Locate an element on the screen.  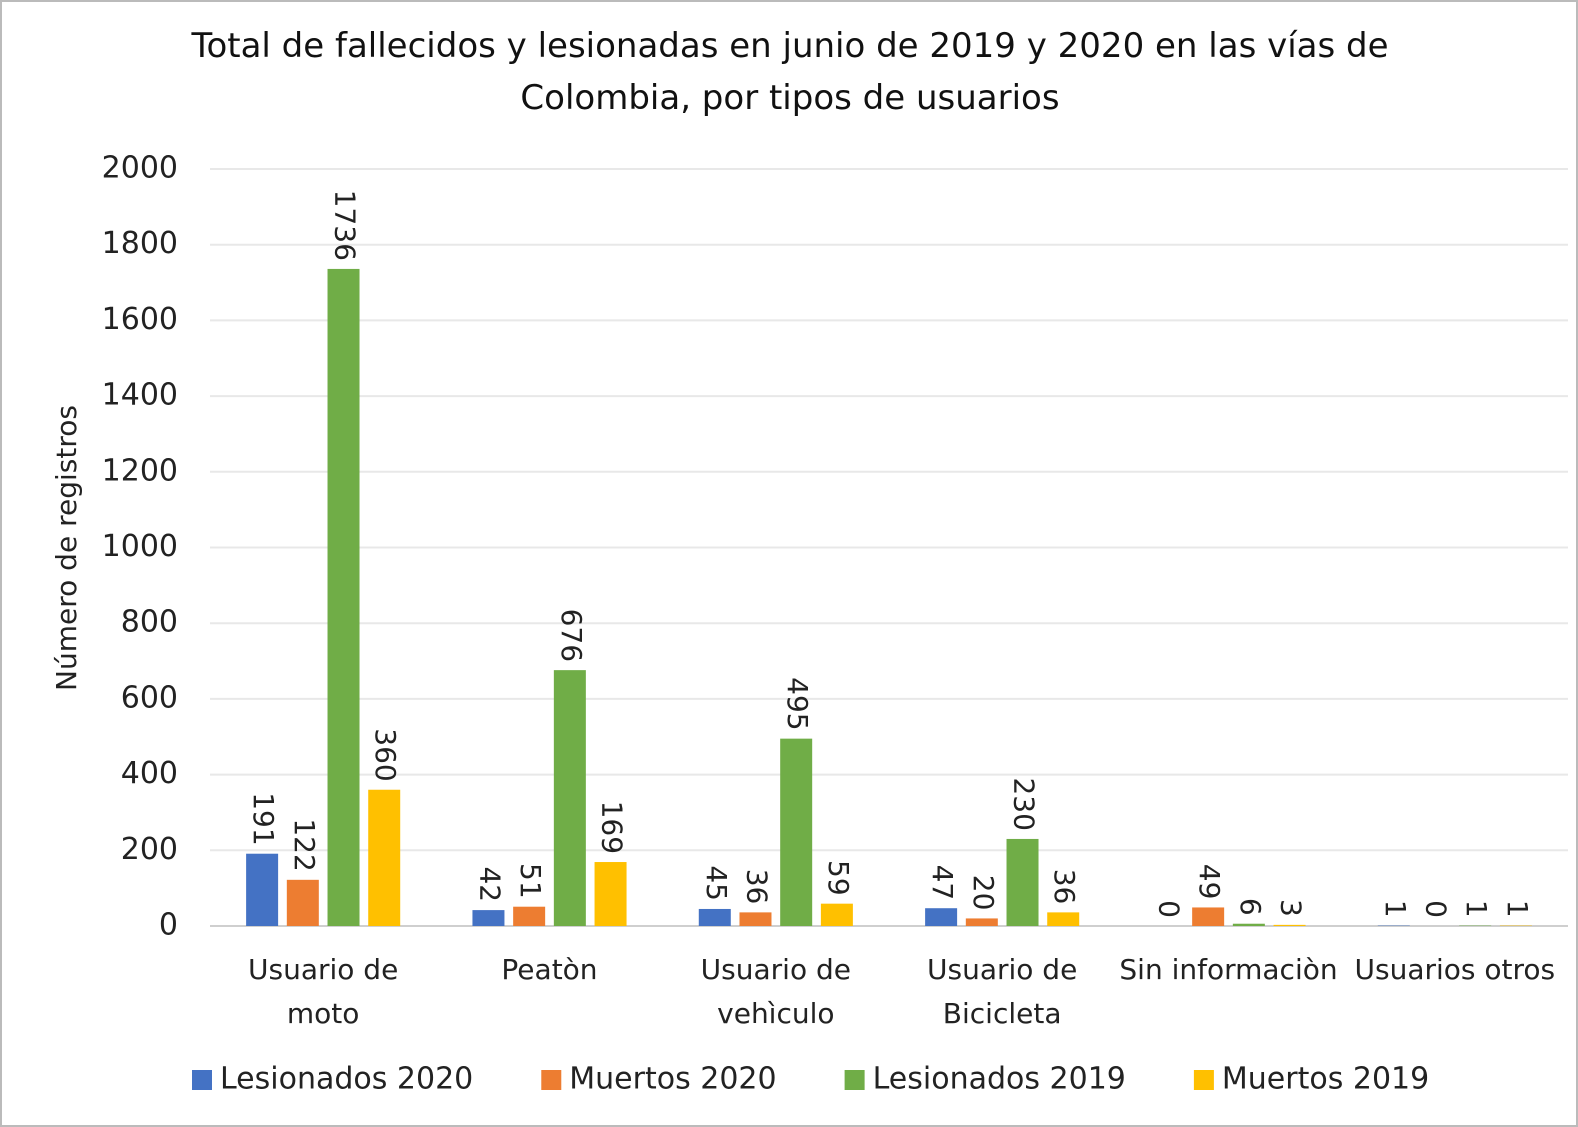
y-tick-label: 1600 is located at coordinates (140, 319).